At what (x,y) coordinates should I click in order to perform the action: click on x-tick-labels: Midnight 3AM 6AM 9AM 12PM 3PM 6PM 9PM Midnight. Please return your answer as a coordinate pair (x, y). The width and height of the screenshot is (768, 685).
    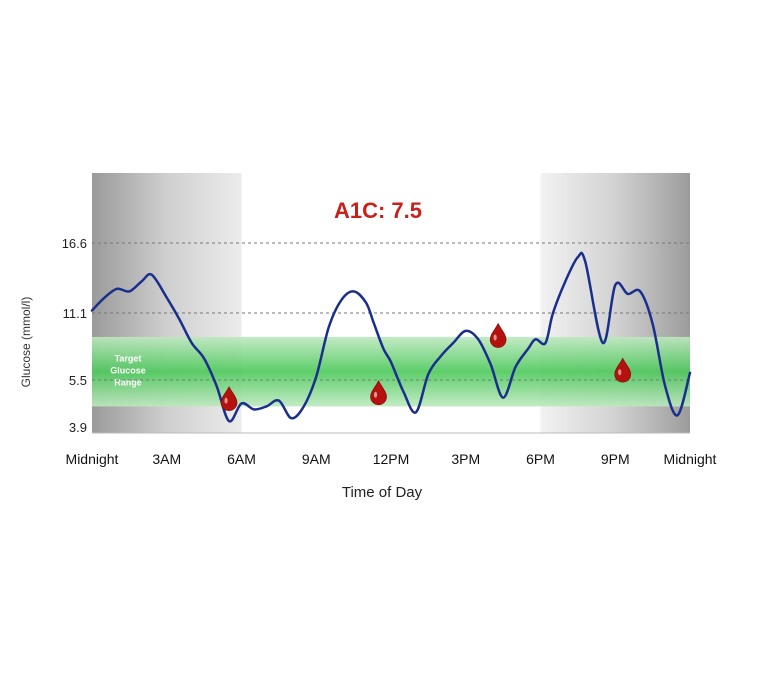
    Looking at the image, I should click on (391, 459).